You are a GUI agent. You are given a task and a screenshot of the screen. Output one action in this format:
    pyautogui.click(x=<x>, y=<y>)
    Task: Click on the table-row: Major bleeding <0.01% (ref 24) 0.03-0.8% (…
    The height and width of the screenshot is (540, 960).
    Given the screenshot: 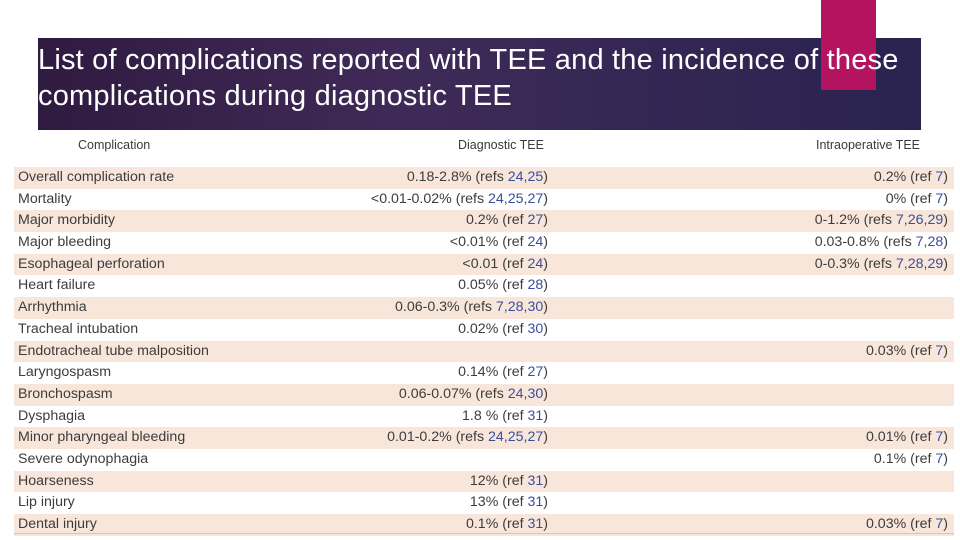 What is the action you would take?
    pyautogui.click(x=484, y=243)
    